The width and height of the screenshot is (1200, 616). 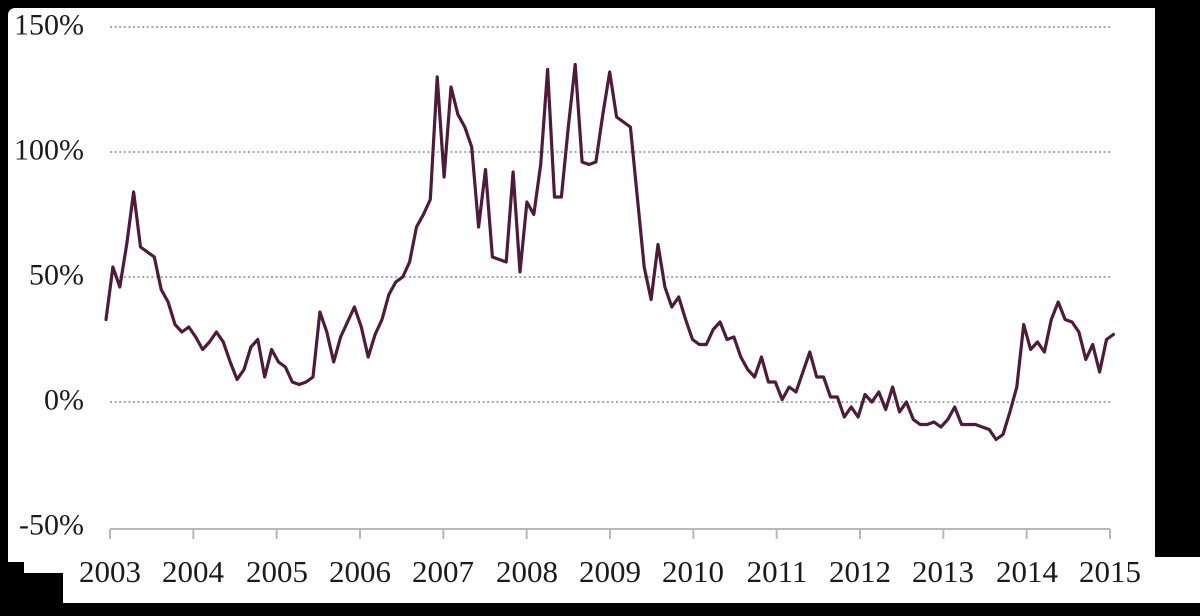 What do you see at coordinates (1027, 571) in the screenshot?
I see `x-axis-label-2014: 2014` at bounding box center [1027, 571].